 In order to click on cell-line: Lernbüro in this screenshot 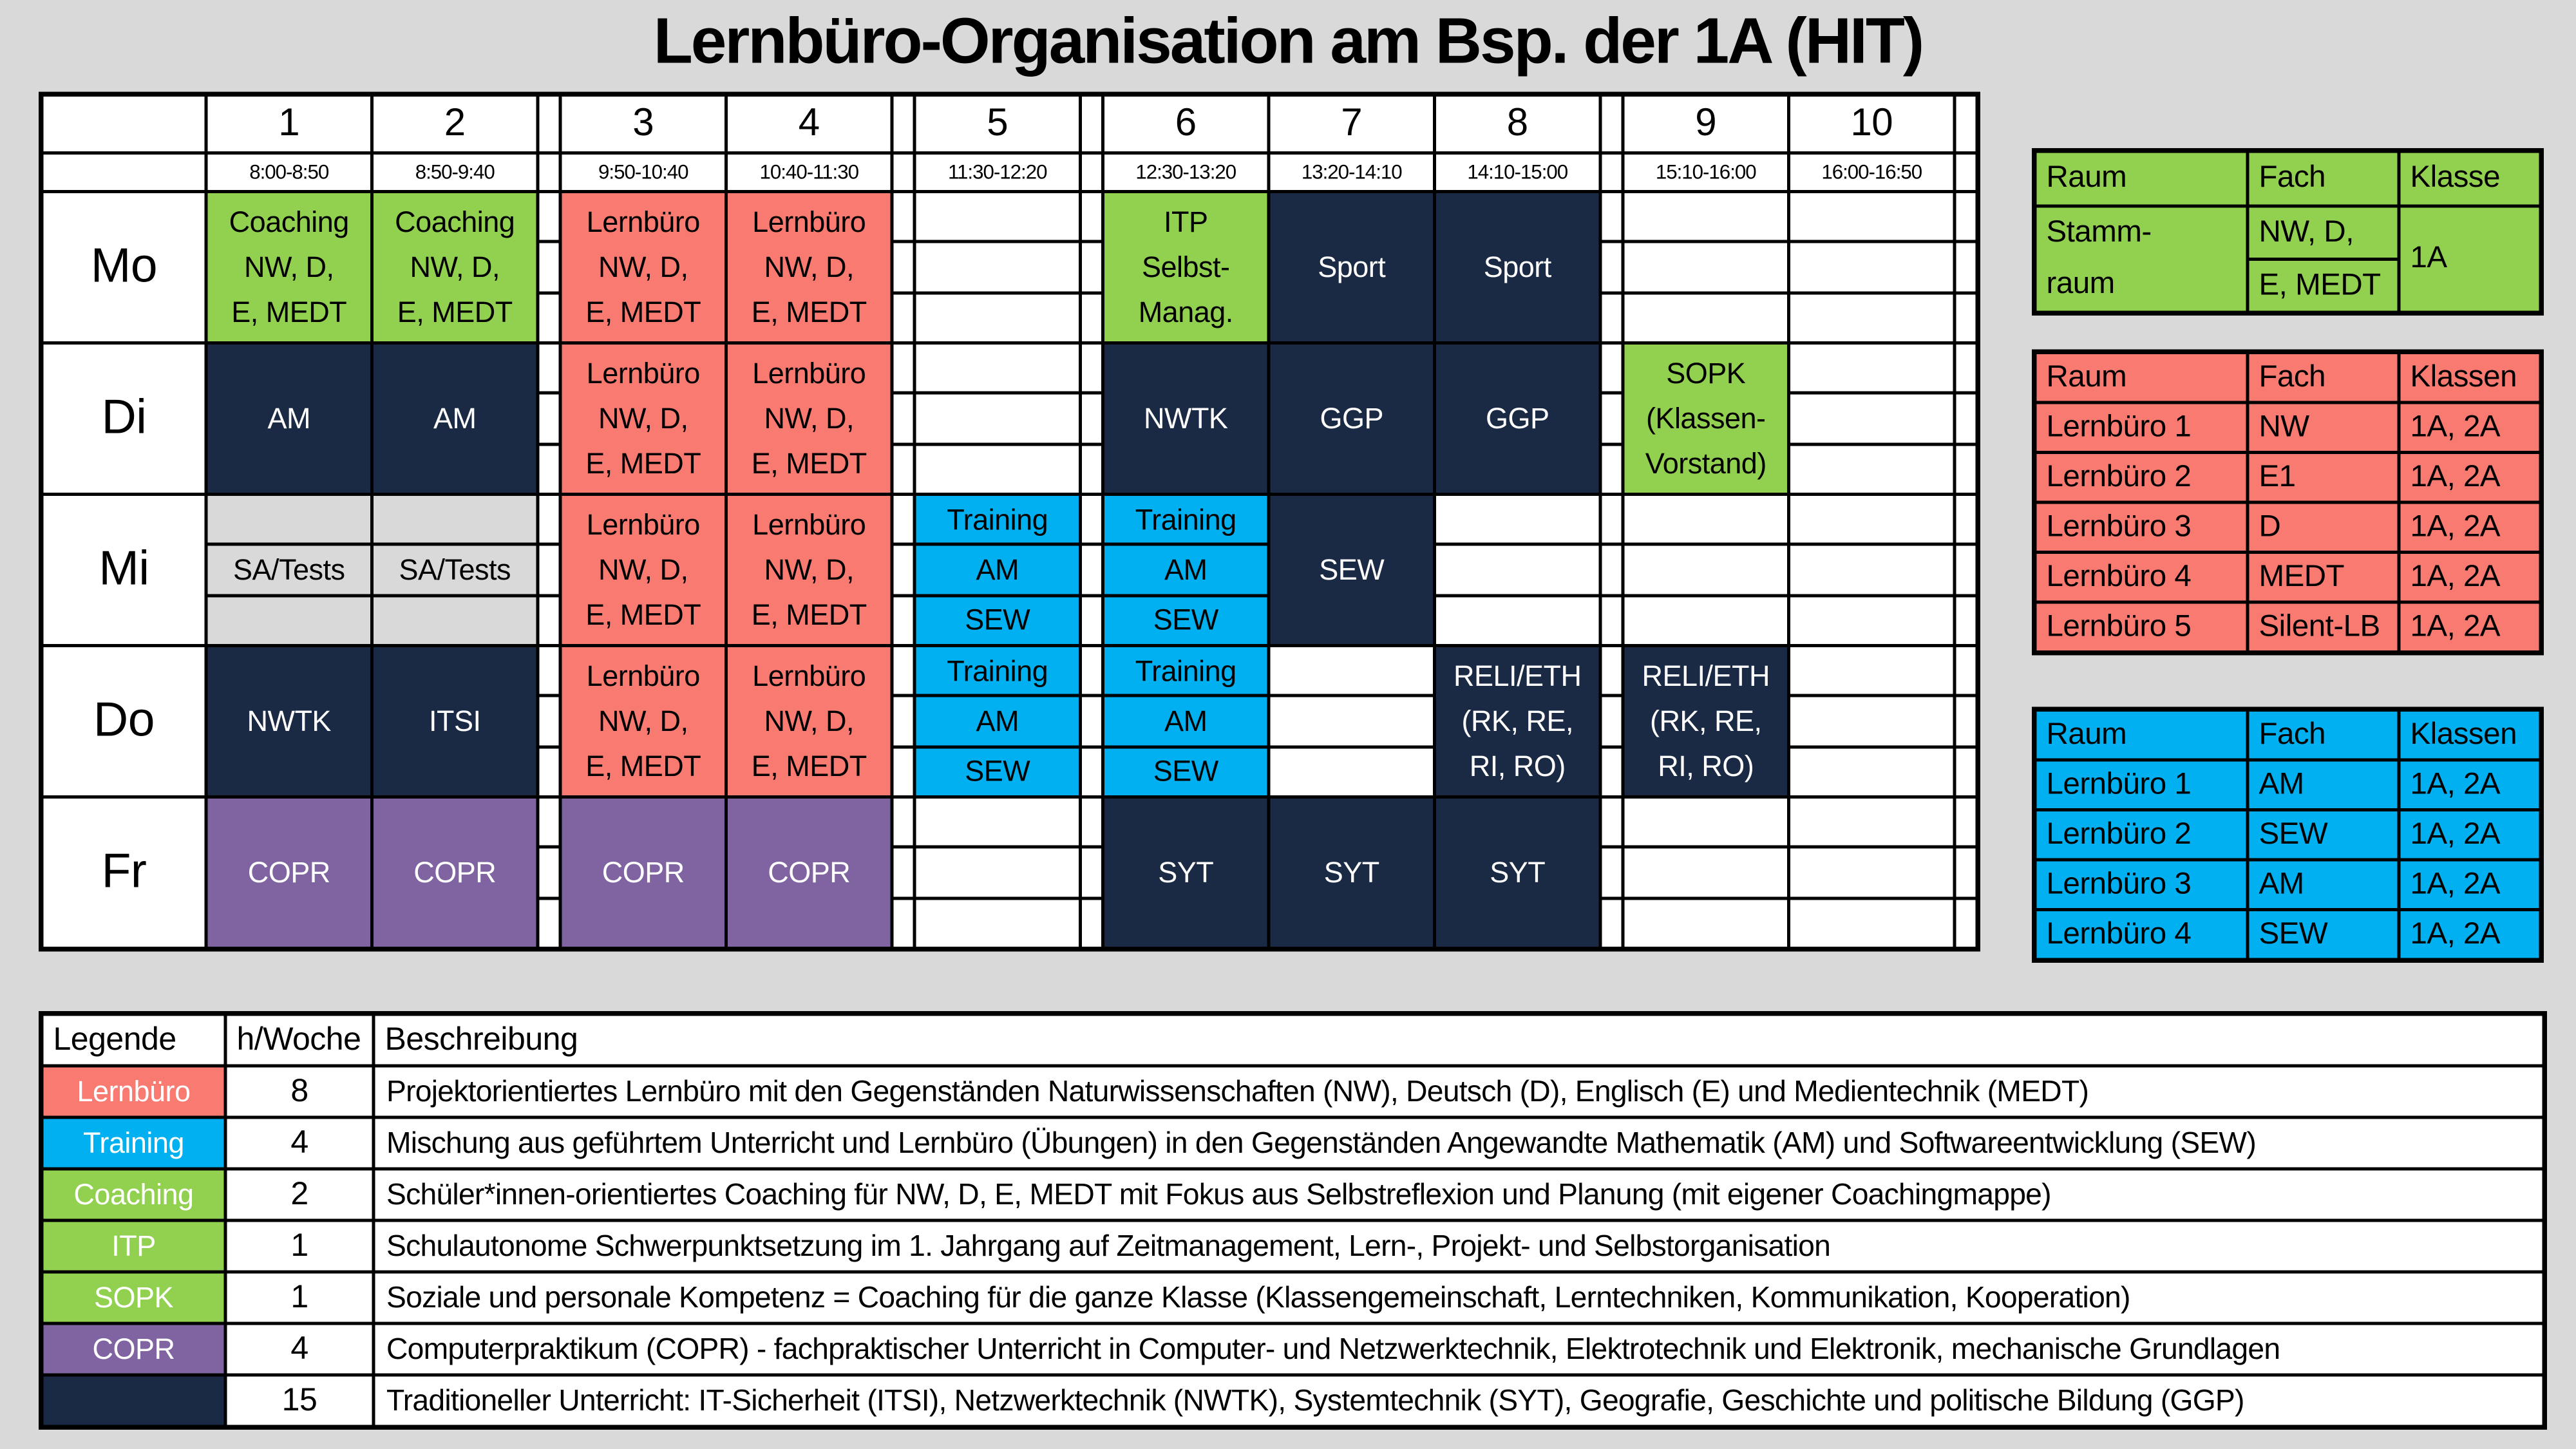, I will do `click(643, 373)`.